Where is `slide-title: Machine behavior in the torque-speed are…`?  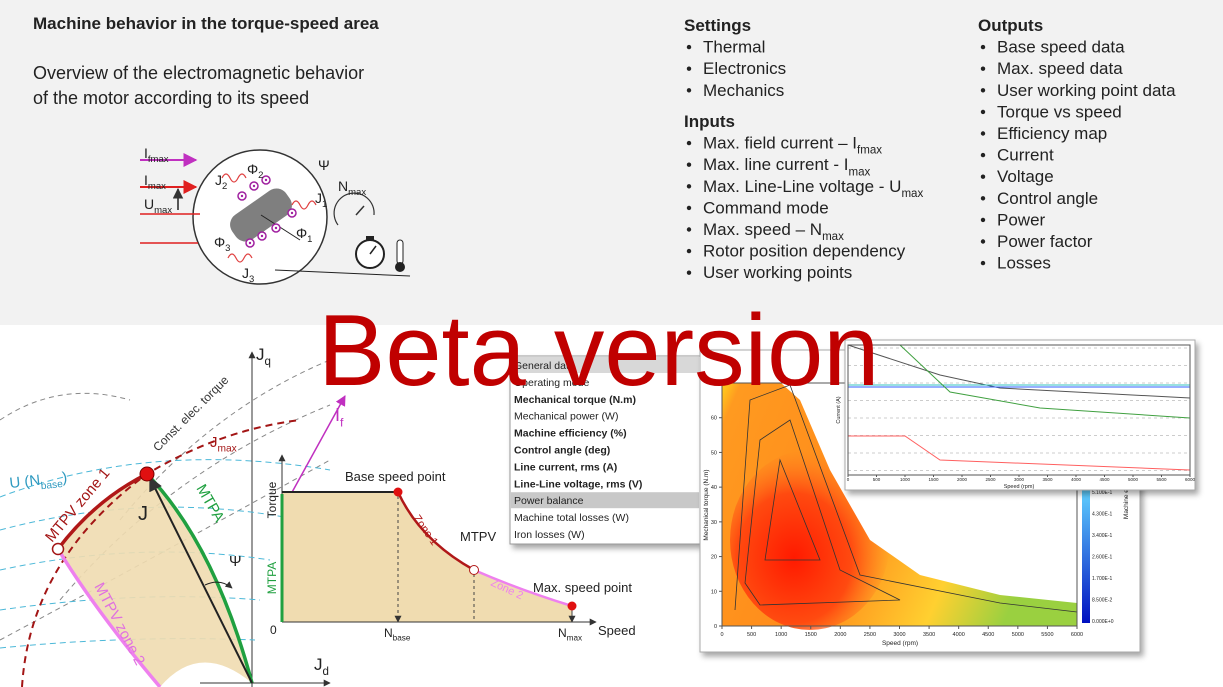
slide-title: Machine behavior in the torque-speed are… is located at coordinates (206, 23).